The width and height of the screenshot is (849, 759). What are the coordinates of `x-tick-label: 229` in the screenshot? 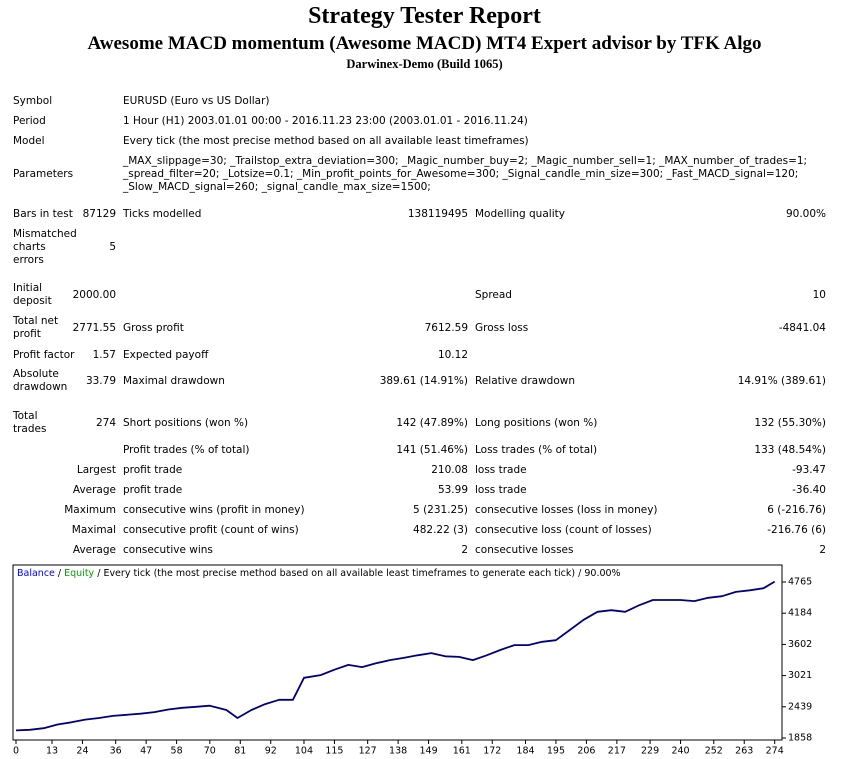 It's located at (650, 751).